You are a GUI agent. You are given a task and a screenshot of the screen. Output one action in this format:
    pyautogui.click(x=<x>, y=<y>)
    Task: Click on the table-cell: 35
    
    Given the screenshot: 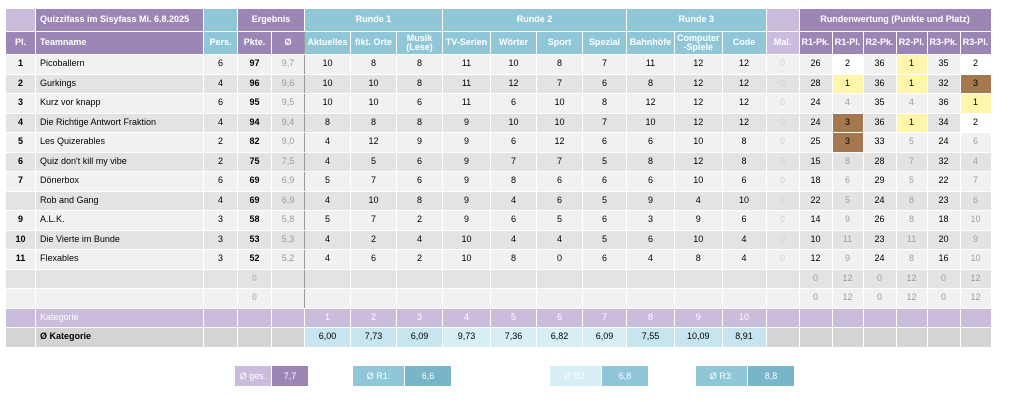 What is the action you would take?
    pyautogui.click(x=943, y=64)
    